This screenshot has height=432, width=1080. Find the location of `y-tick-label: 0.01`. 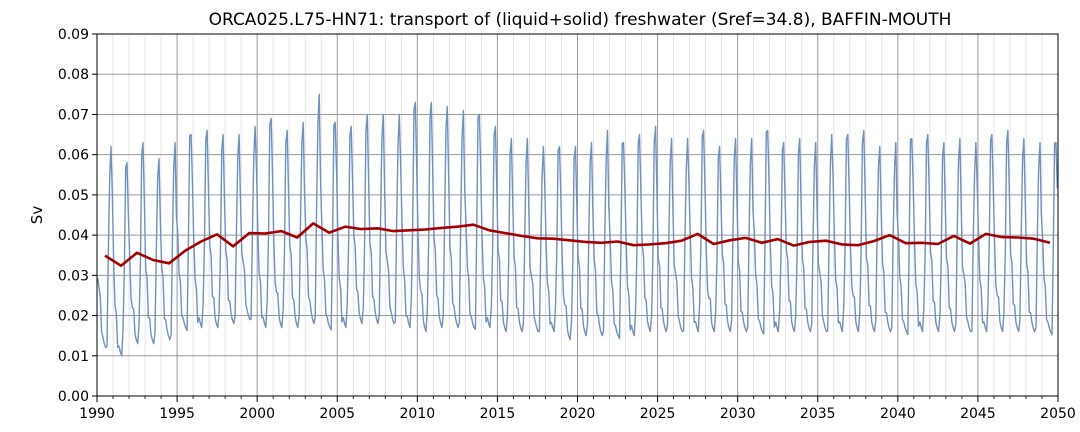

y-tick-label: 0.01 is located at coordinates (73, 357).